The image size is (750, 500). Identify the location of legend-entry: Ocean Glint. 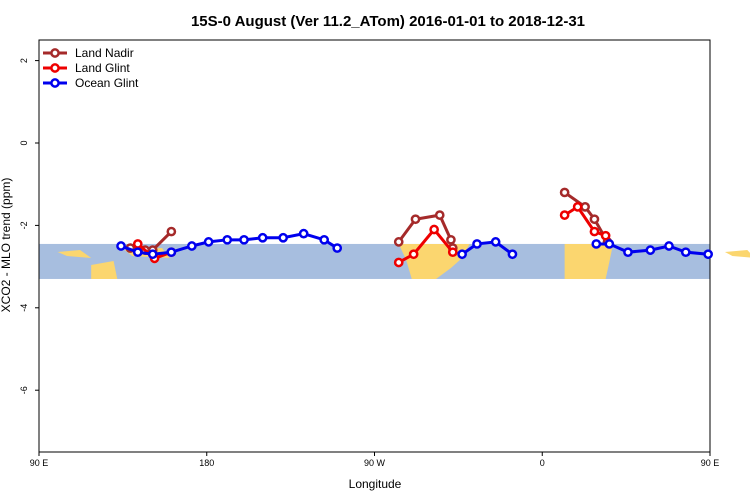
(91, 83).